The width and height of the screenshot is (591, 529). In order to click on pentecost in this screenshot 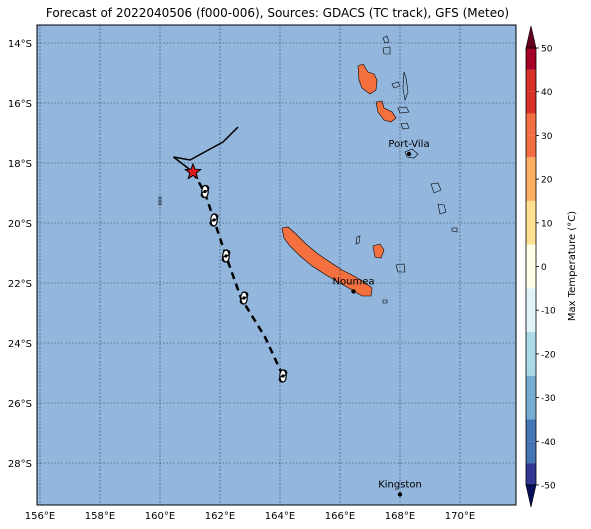, I will do `click(405, 86)`.